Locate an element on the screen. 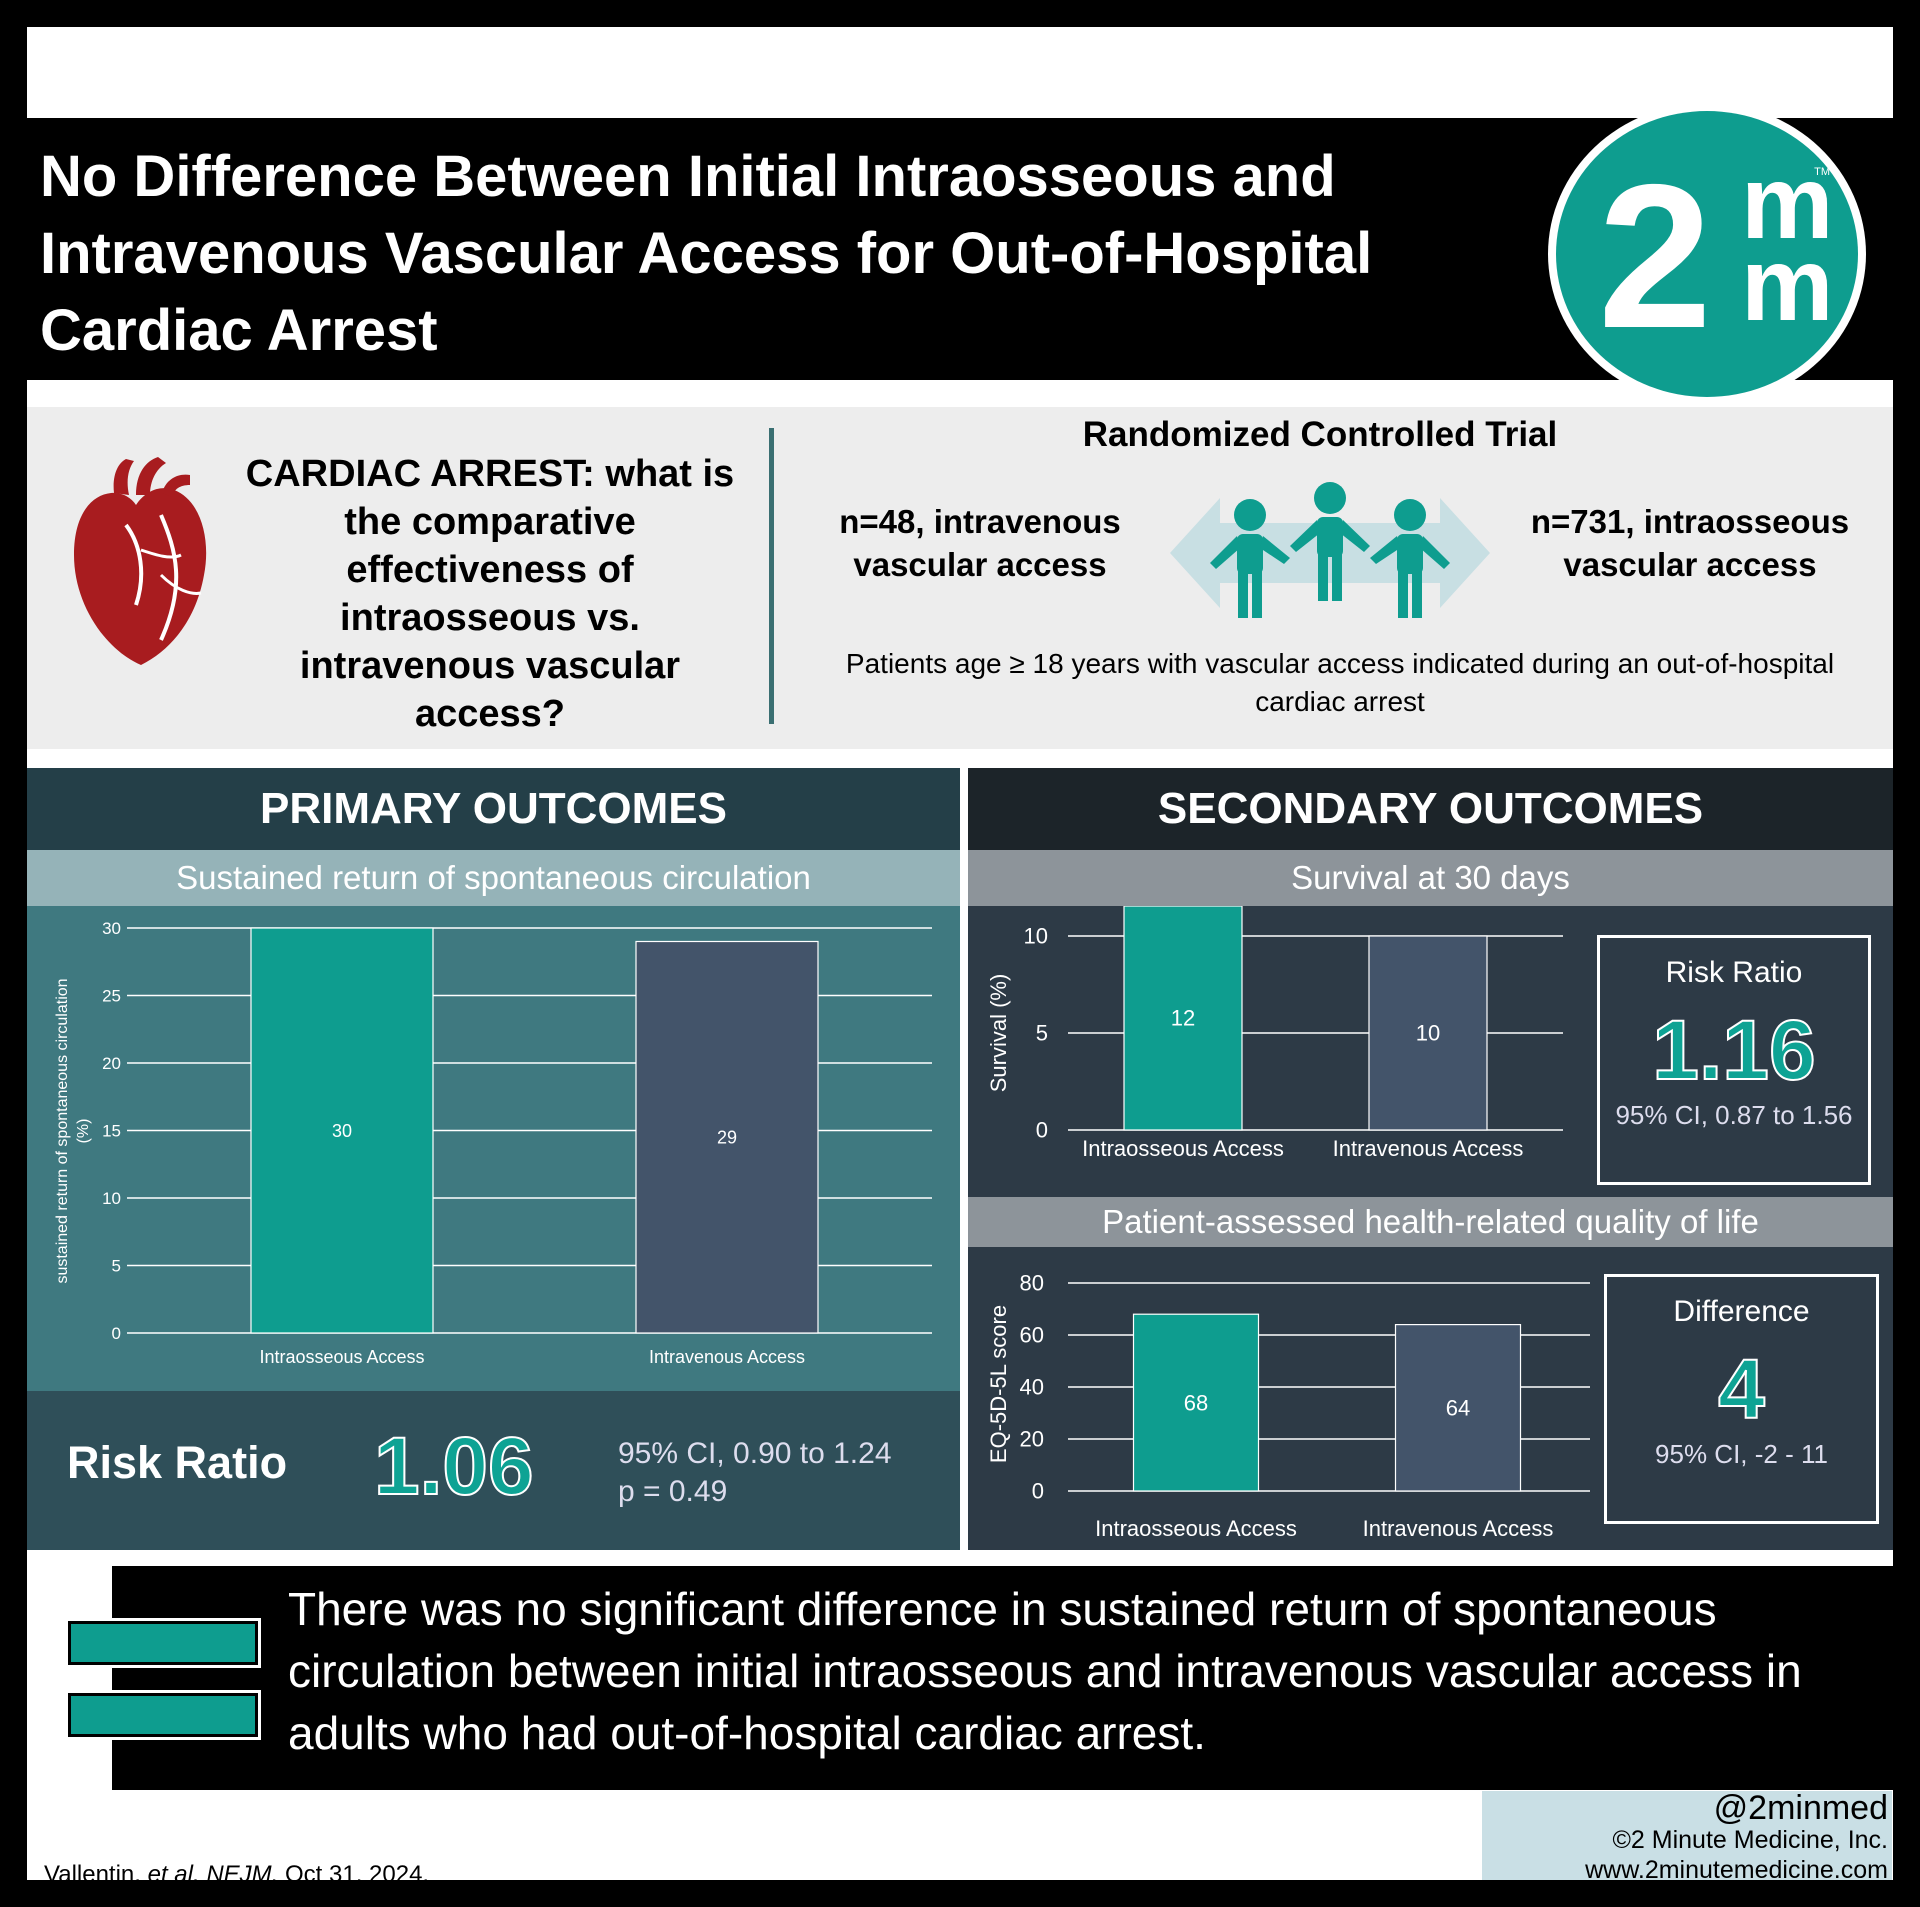 The height and width of the screenshot is (1907, 1920). primary-ci: 95% CI, 0.90 to 1.24 p = 0.49 is located at coordinates (755, 1473).